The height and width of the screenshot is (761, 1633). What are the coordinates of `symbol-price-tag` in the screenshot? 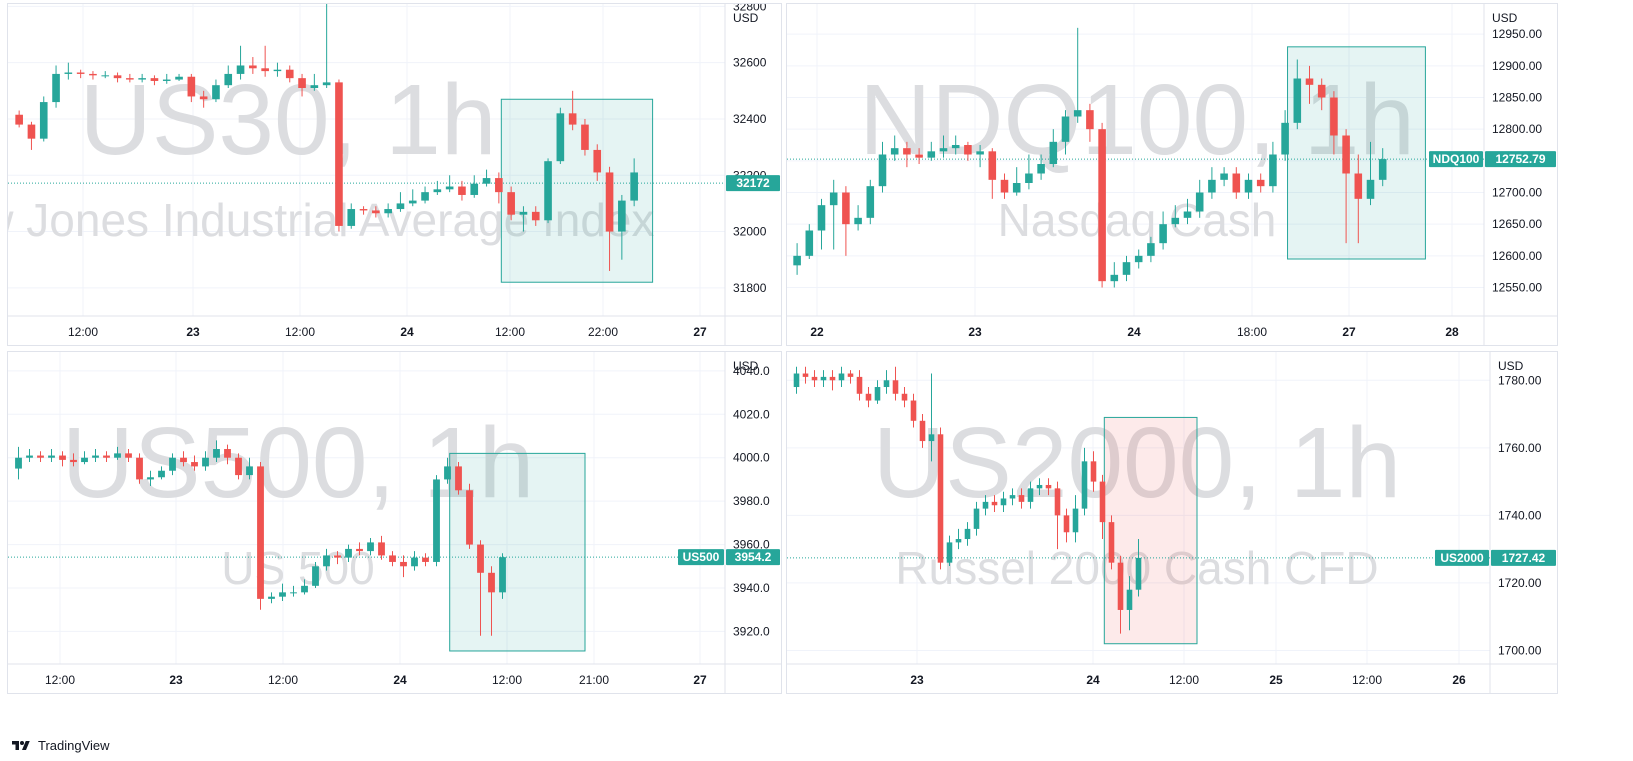 It's located at (1456, 159).